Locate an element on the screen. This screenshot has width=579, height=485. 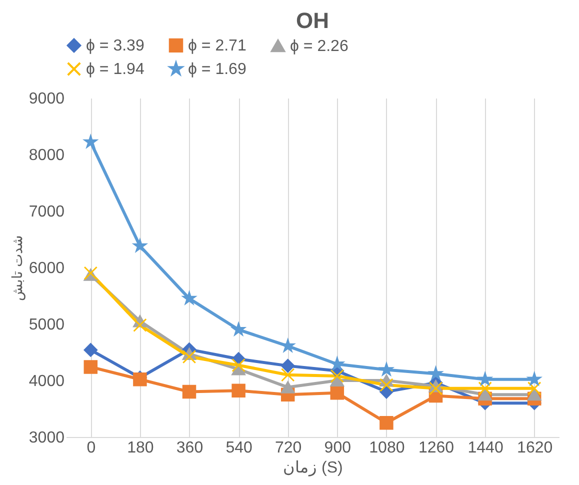
y-axis-title: شدت تابش is located at coordinates (17, 268).